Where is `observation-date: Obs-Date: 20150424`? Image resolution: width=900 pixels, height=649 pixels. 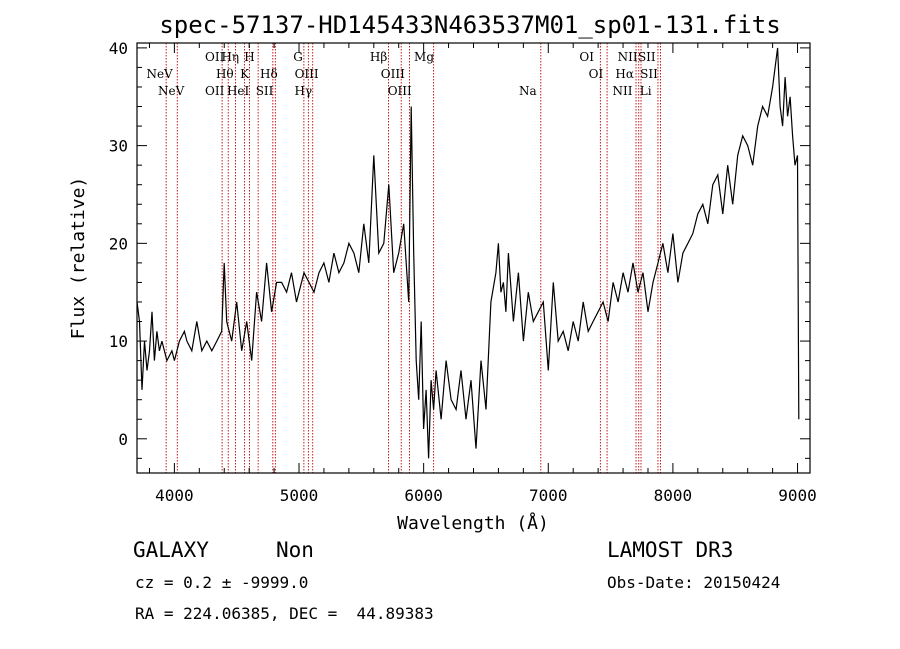 observation-date: Obs-Date: 20150424 is located at coordinates (694, 582).